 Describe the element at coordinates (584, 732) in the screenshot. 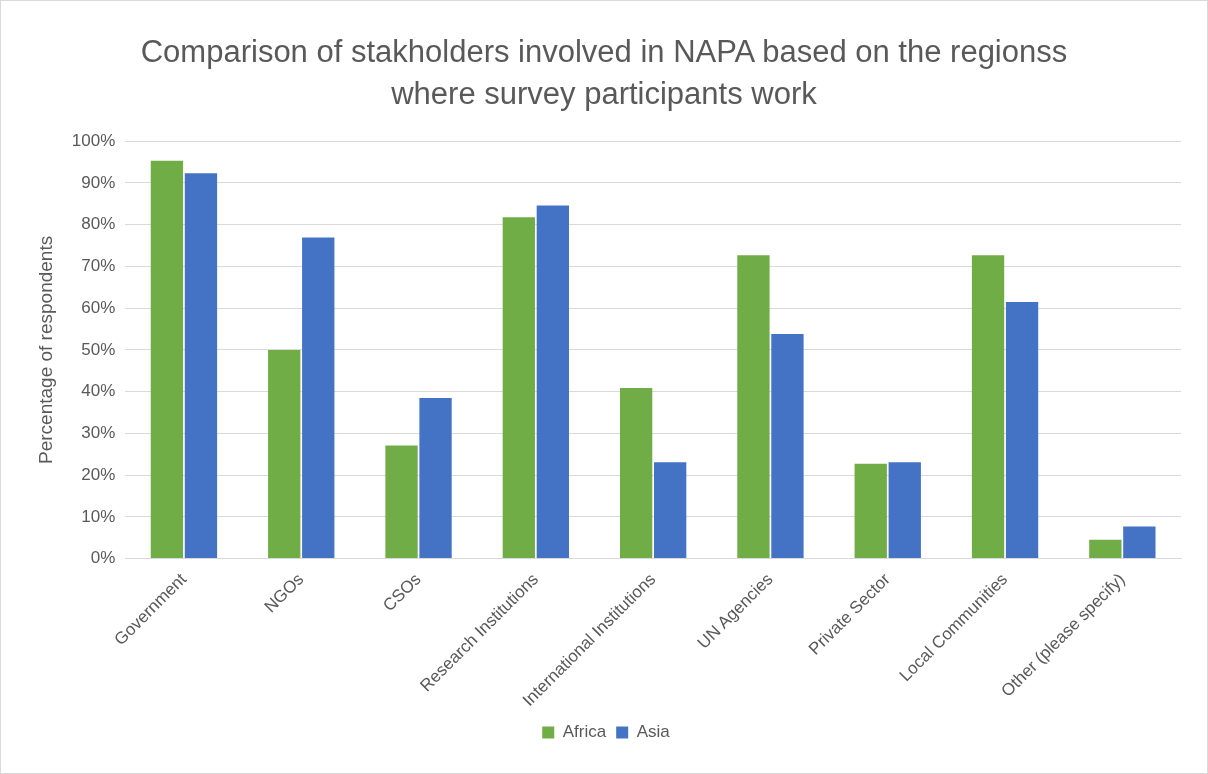

I see `legend-label: Africa` at that location.